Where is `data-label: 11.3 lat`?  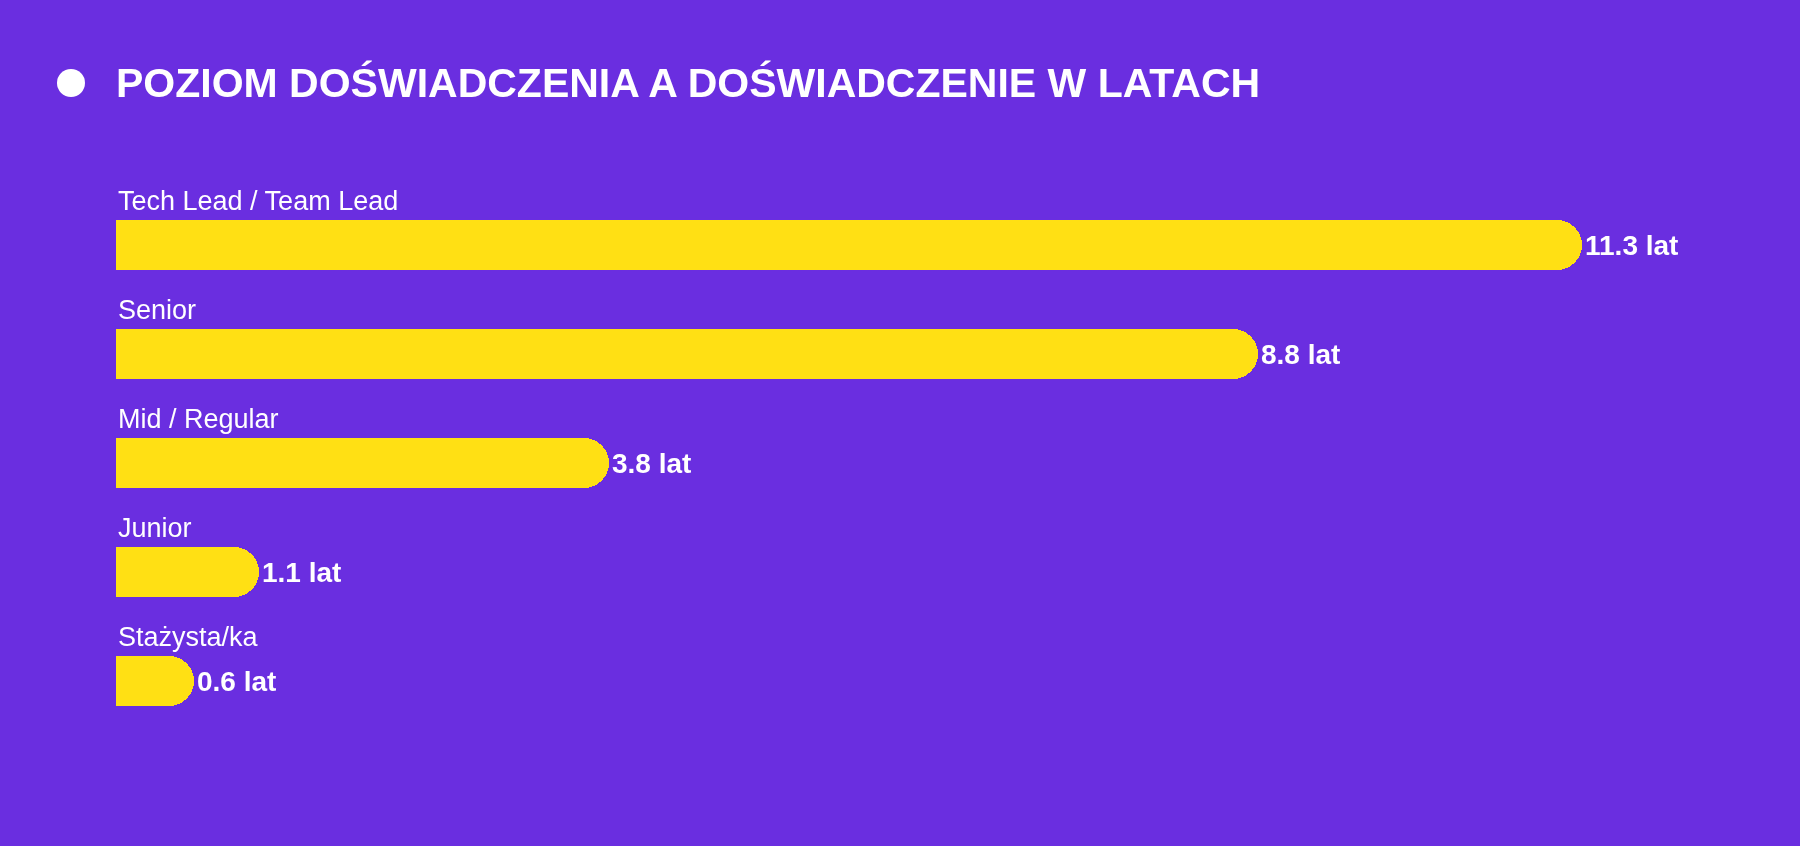
data-label: 11.3 lat is located at coordinates (1632, 245).